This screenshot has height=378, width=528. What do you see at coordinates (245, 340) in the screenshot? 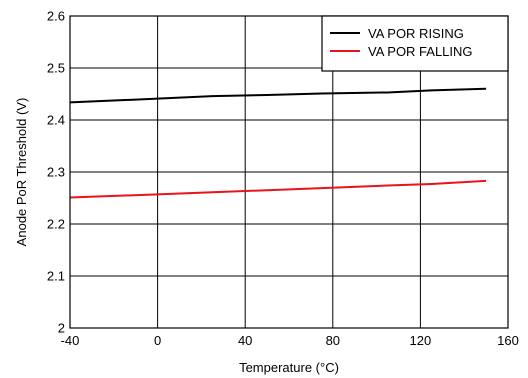
I see `x-tick-label: 40` at bounding box center [245, 340].